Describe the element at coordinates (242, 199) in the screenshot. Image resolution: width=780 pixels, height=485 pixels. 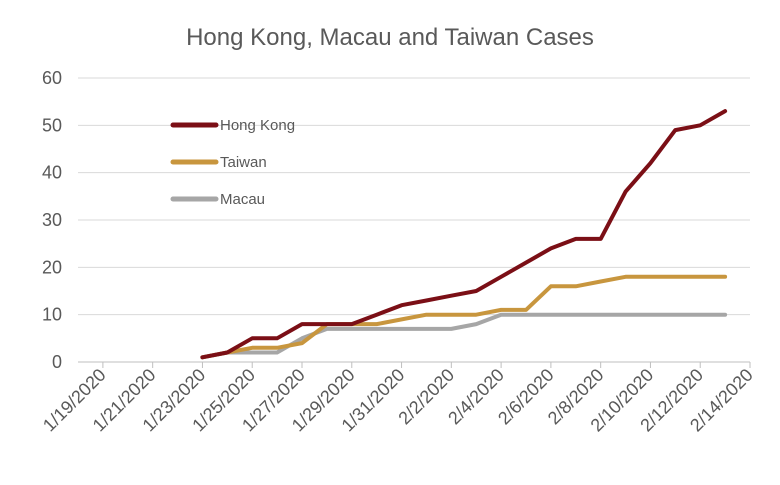
I see `legend-label-macau: Macau` at that location.